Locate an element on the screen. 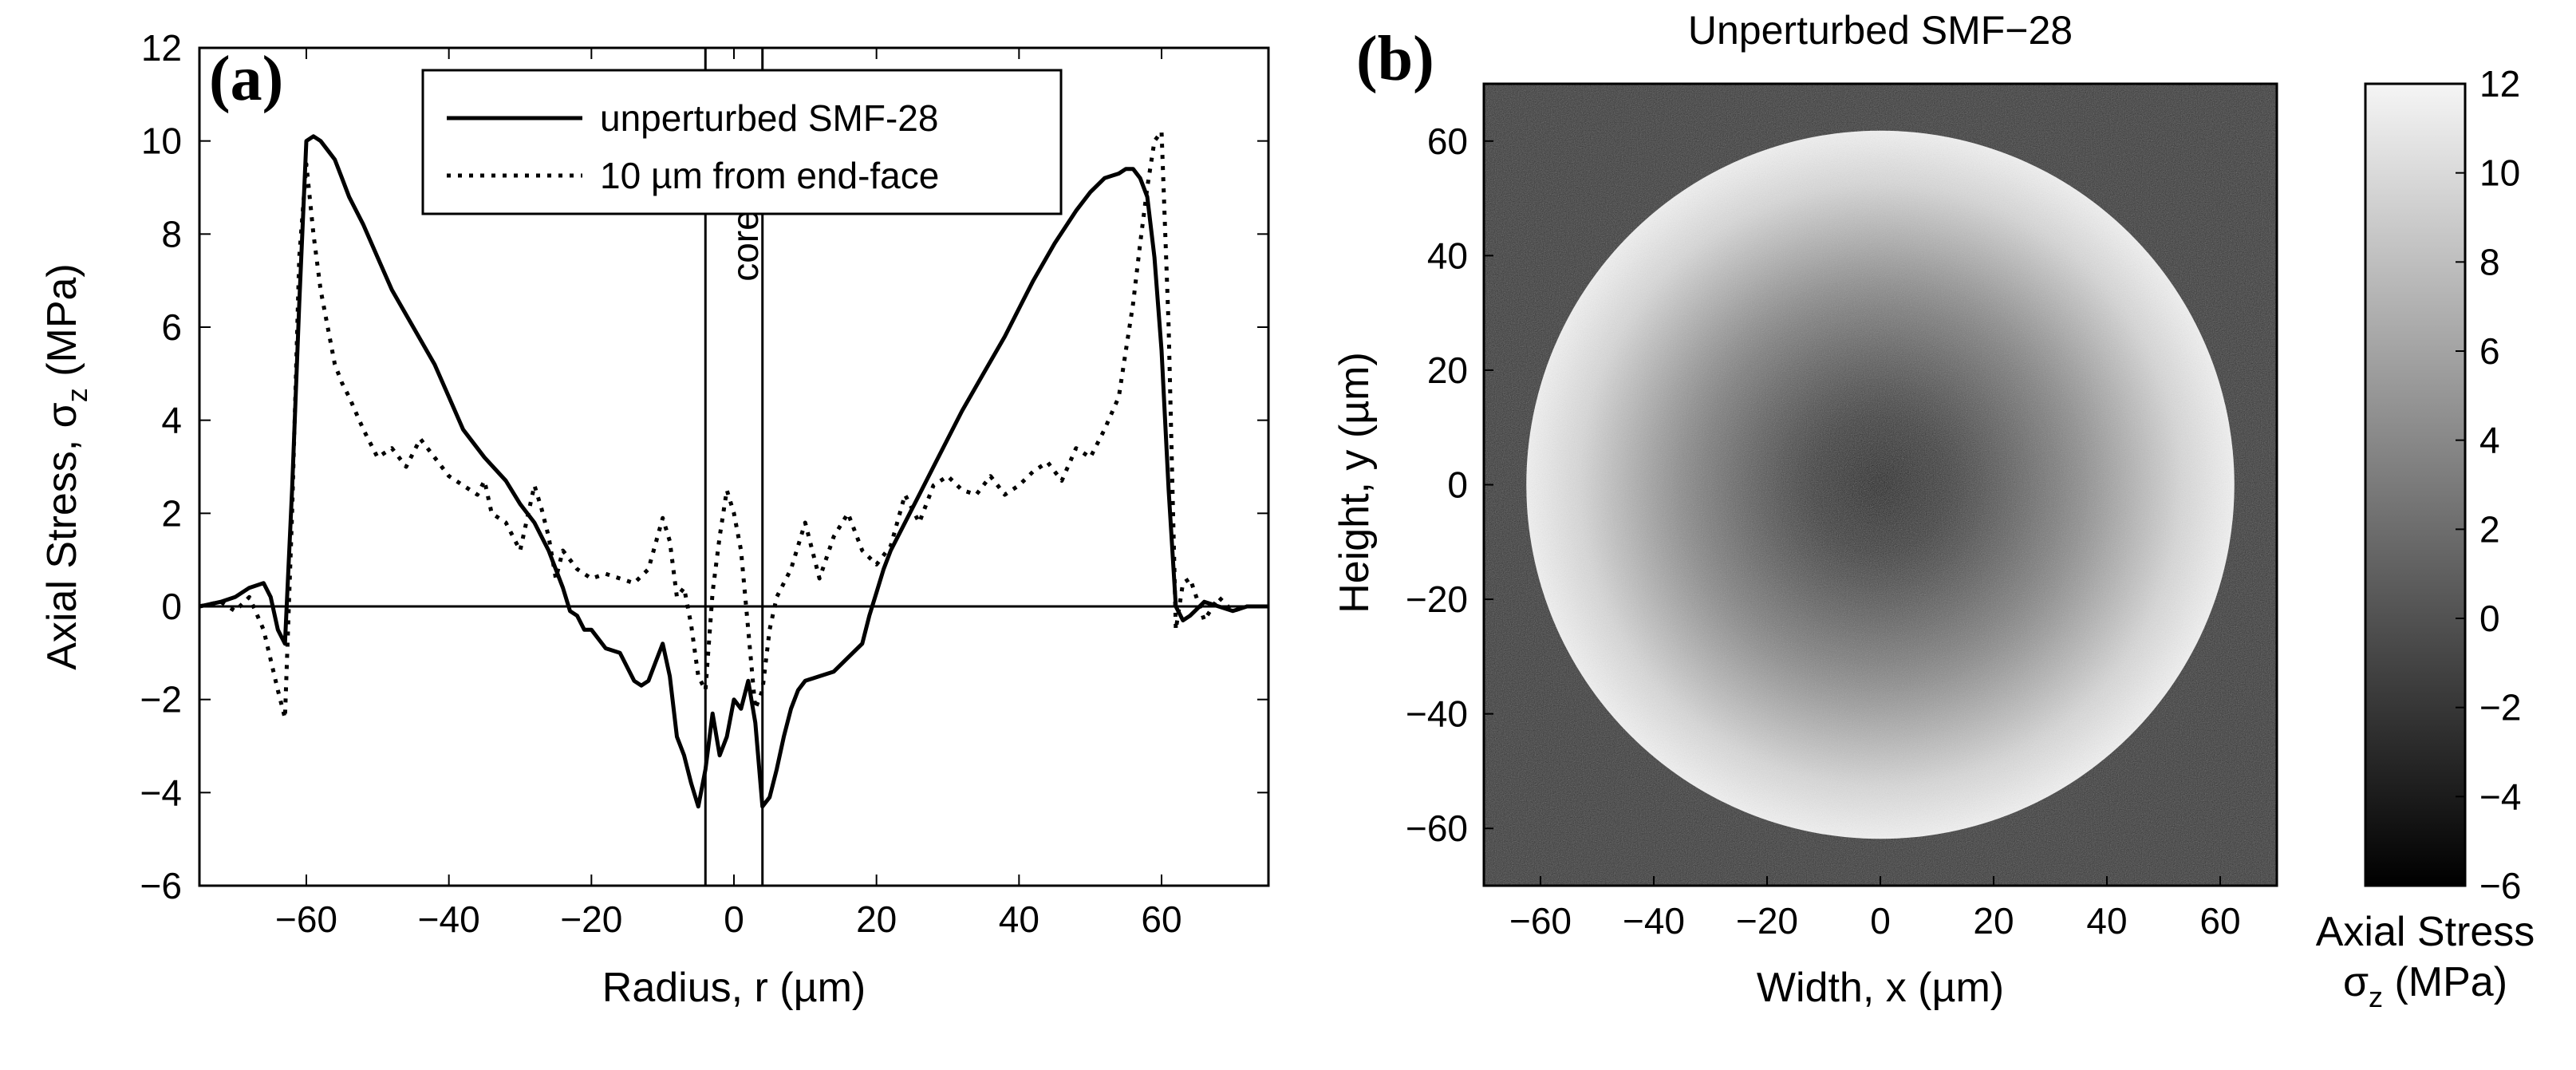 This screenshot has height=1070, width=2576. panel-a-y-label-main: Axial Stress, σ is located at coordinates (62, 536).